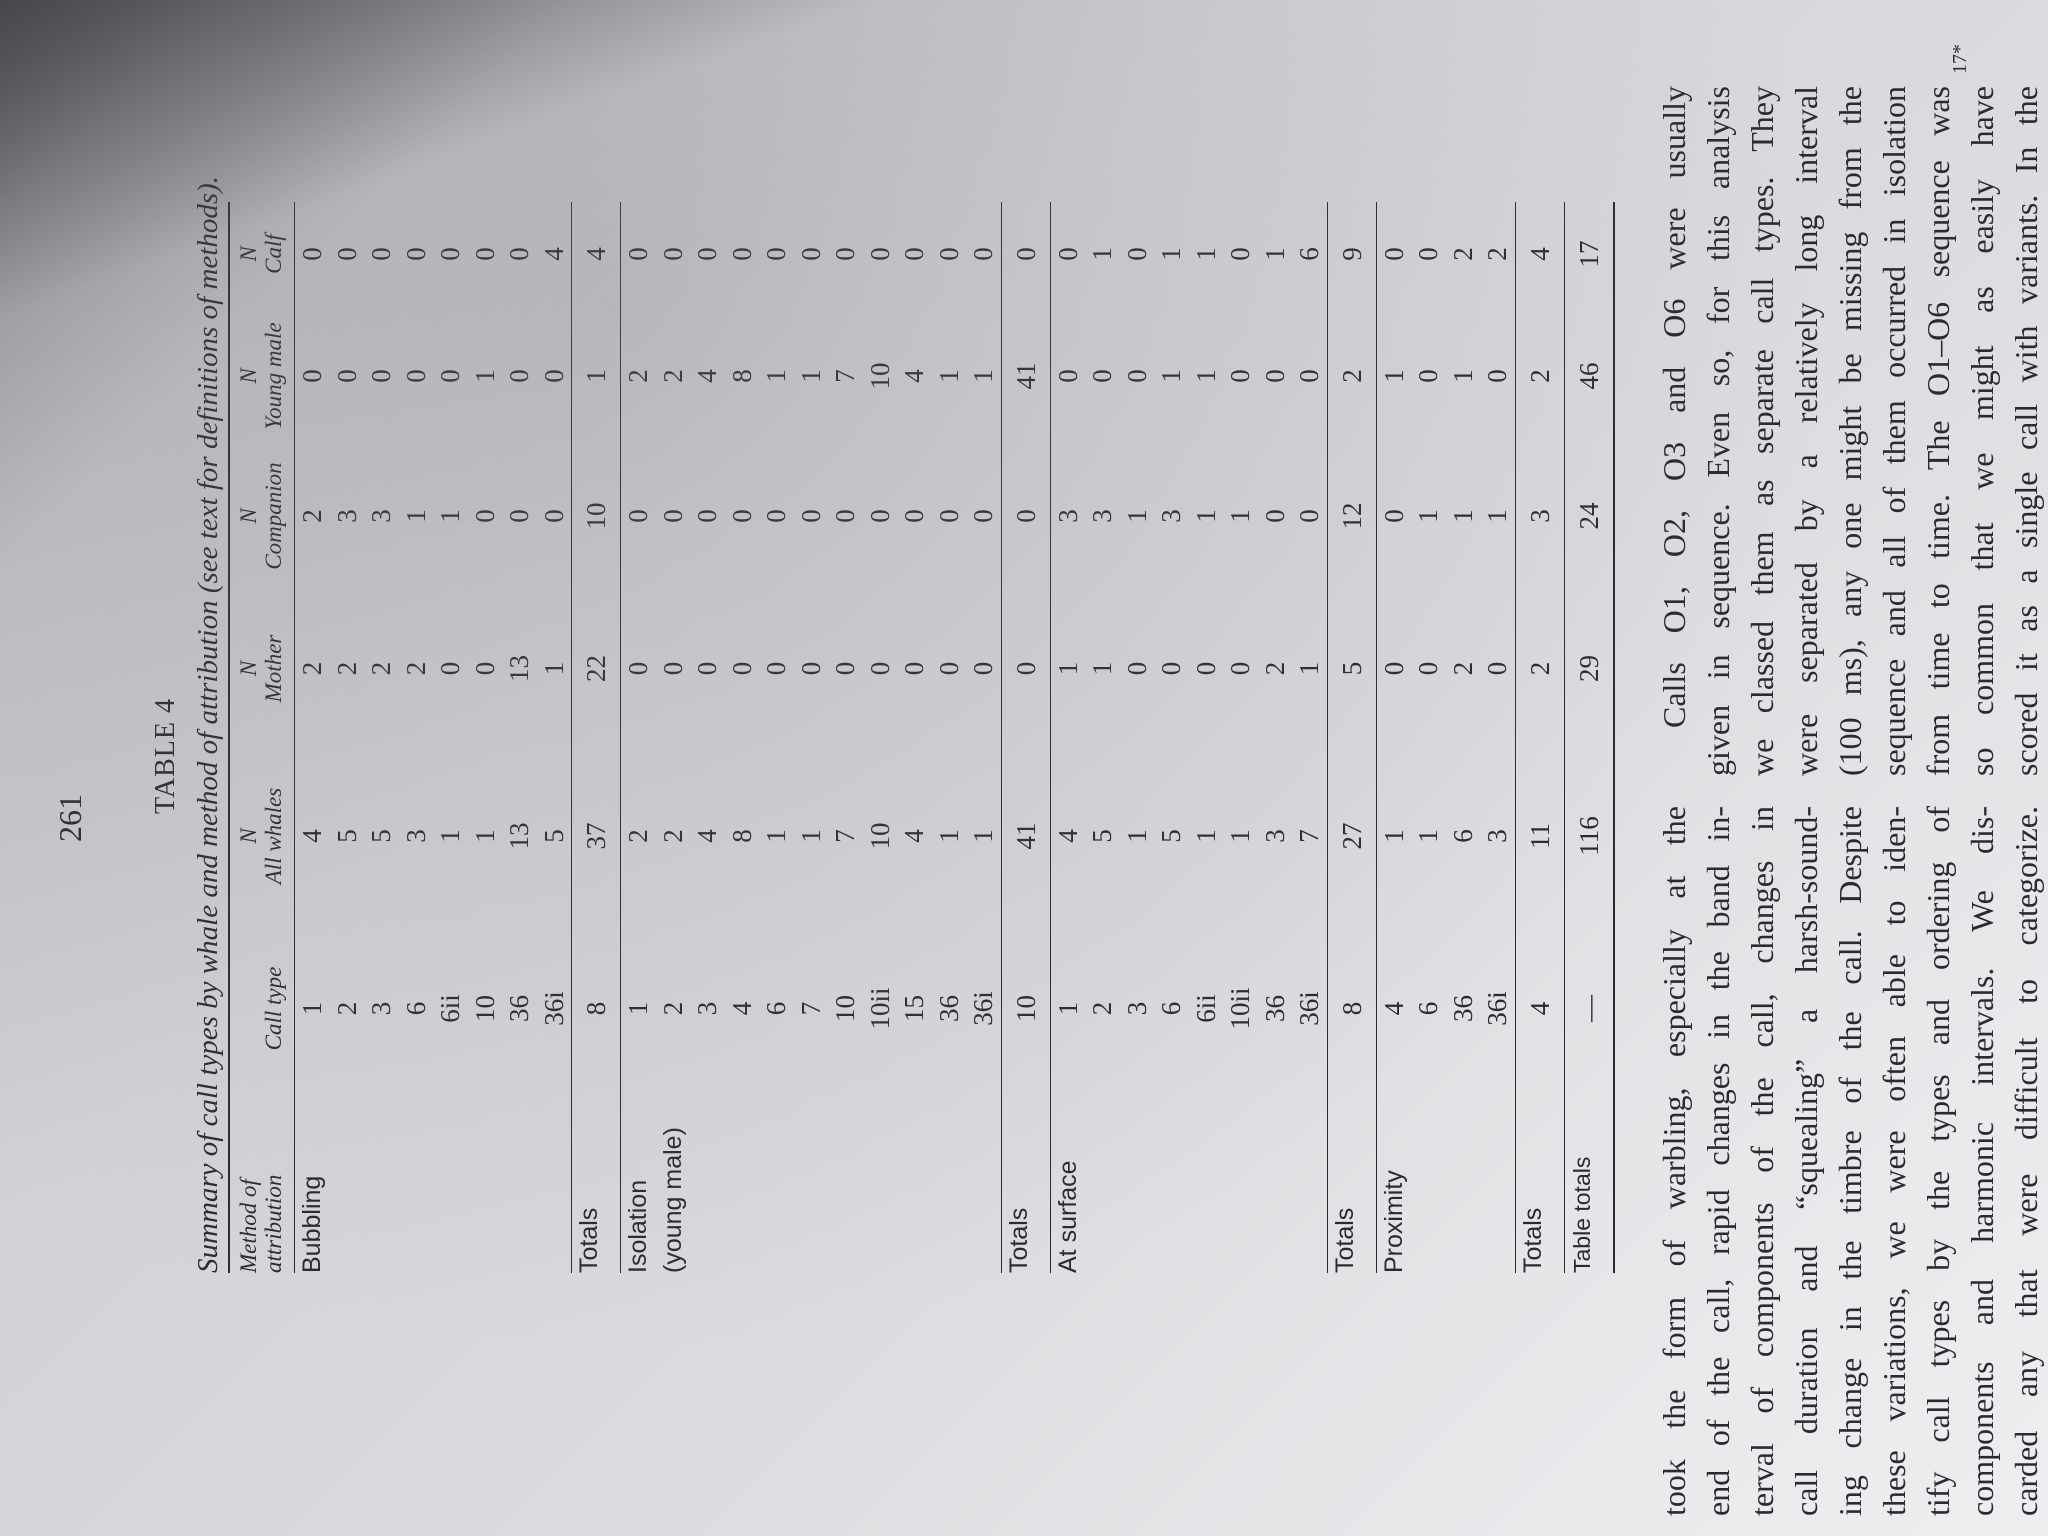 The width and height of the screenshot is (2048, 1536). What do you see at coordinates (554, 737) in the screenshot?
I see `table-row: 36i 5 1 0 0 4` at bounding box center [554, 737].